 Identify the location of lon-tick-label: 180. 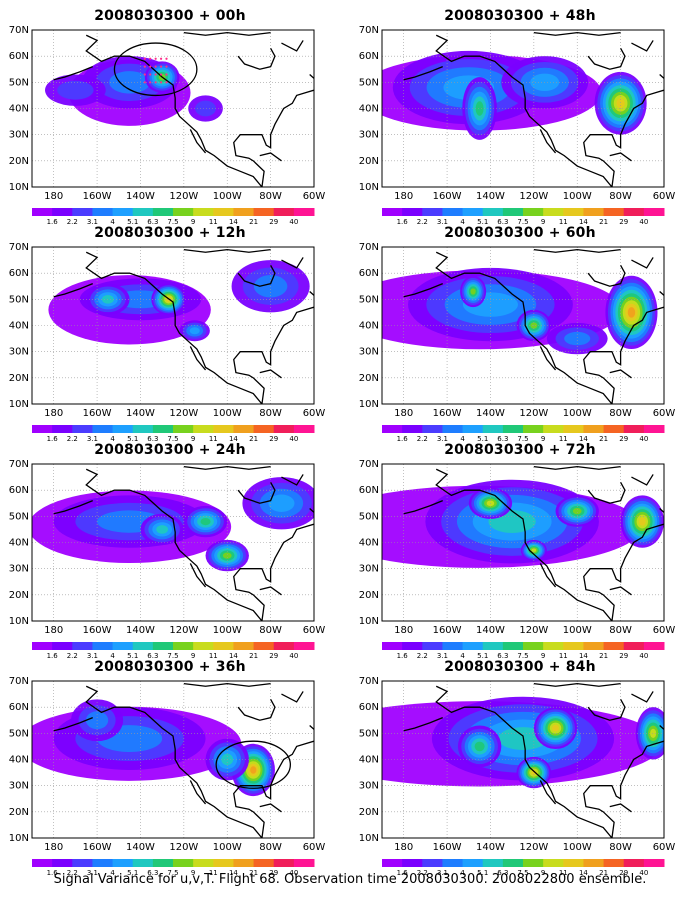
(403, 413).